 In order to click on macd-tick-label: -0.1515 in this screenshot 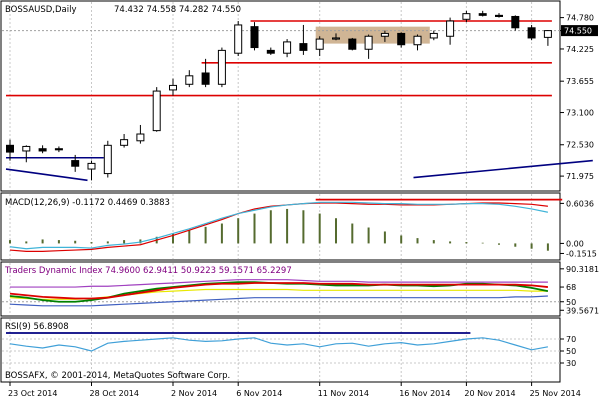, I will do `click(581, 253)`.